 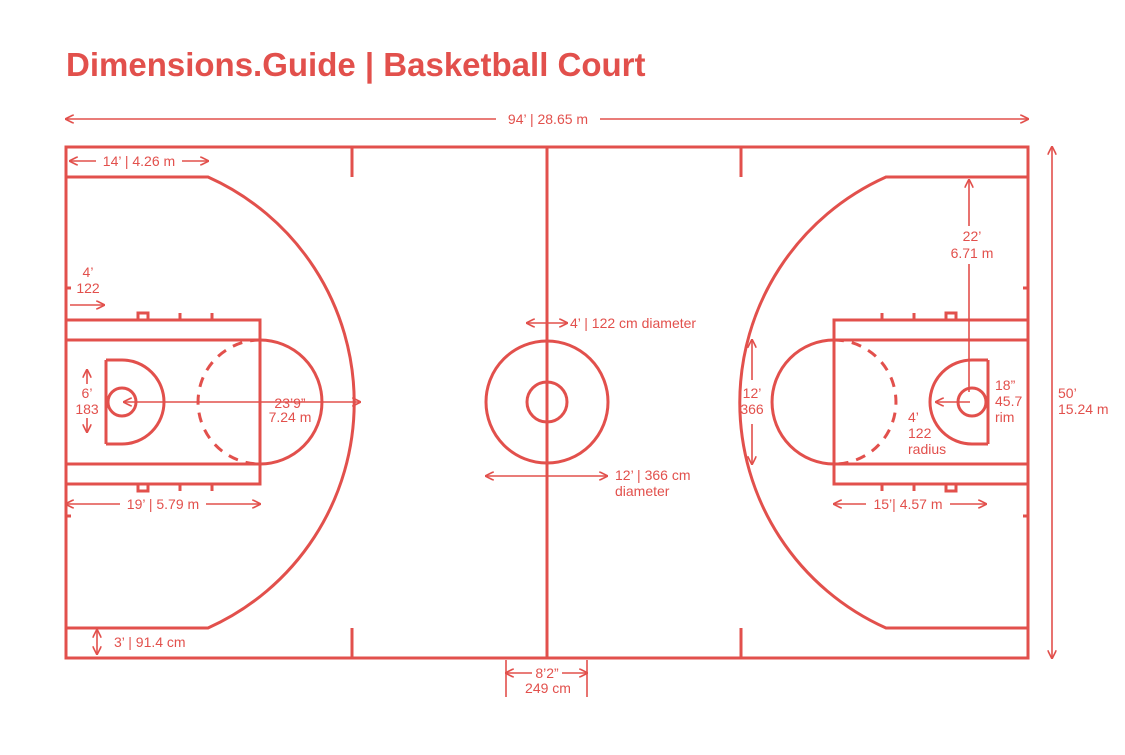 I want to click on page-title: Dimensions.Guide | Basketball Court, so click(x=356, y=64).